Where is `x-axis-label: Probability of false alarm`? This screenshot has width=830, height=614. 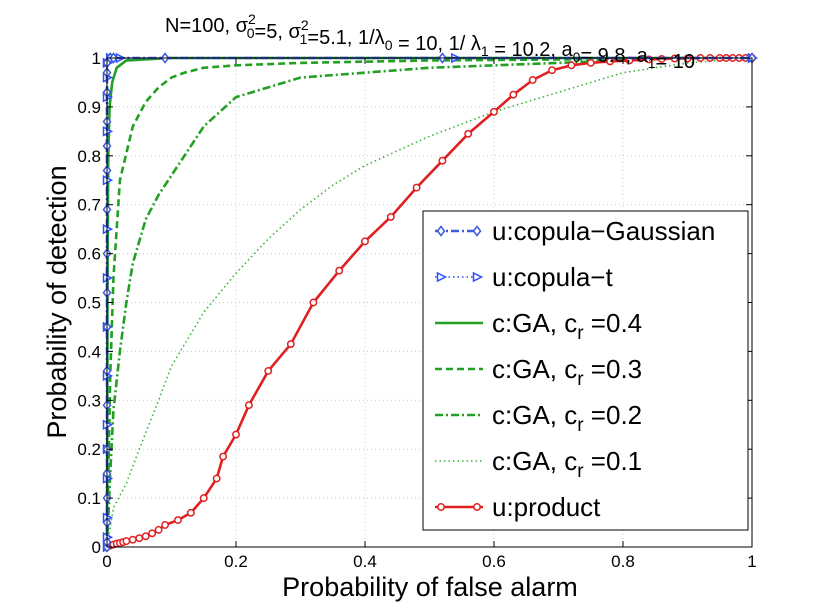 x-axis-label: Probability of false alarm is located at coordinates (430, 587).